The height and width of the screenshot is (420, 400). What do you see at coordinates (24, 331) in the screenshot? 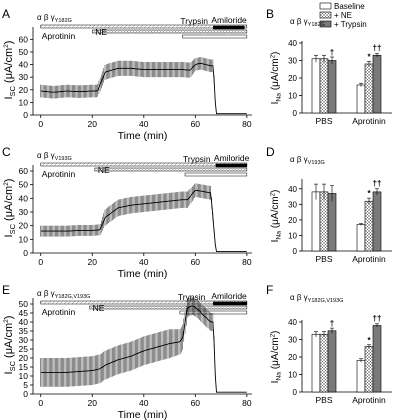
I see `y-tick-label: 35` at bounding box center [24, 331].